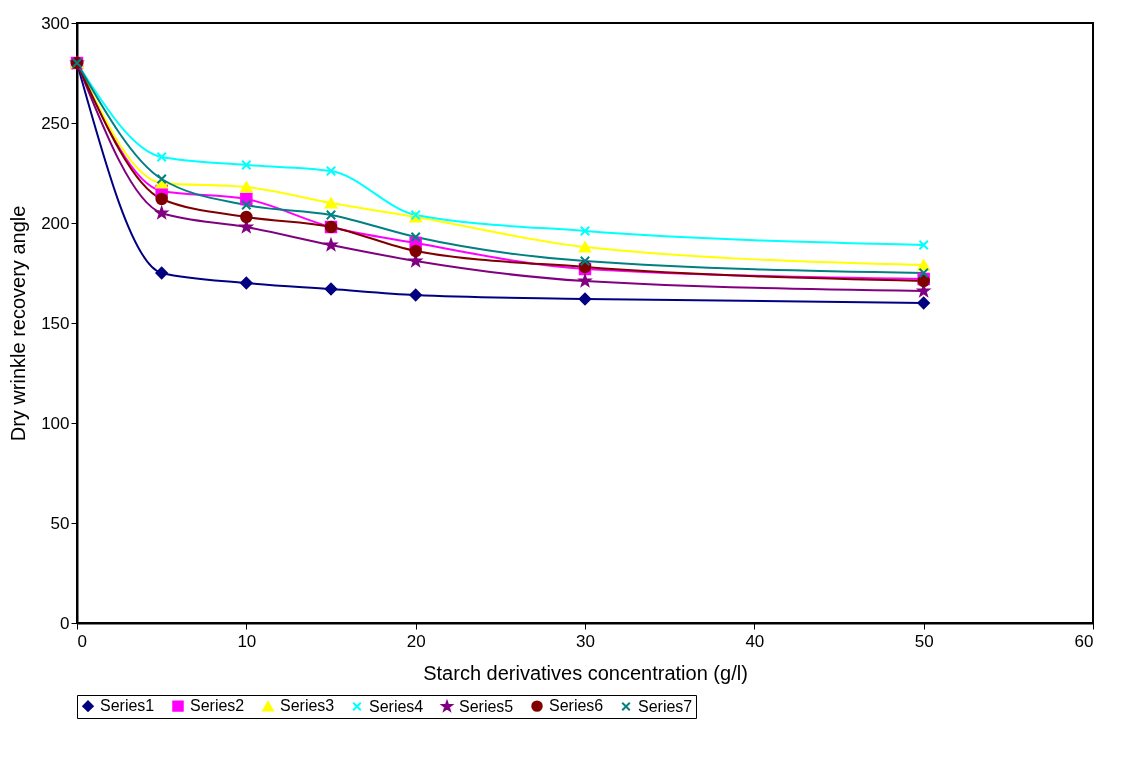 The height and width of the screenshot is (758, 1132). I want to click on y-tick-label: 0, so click(65, 623).